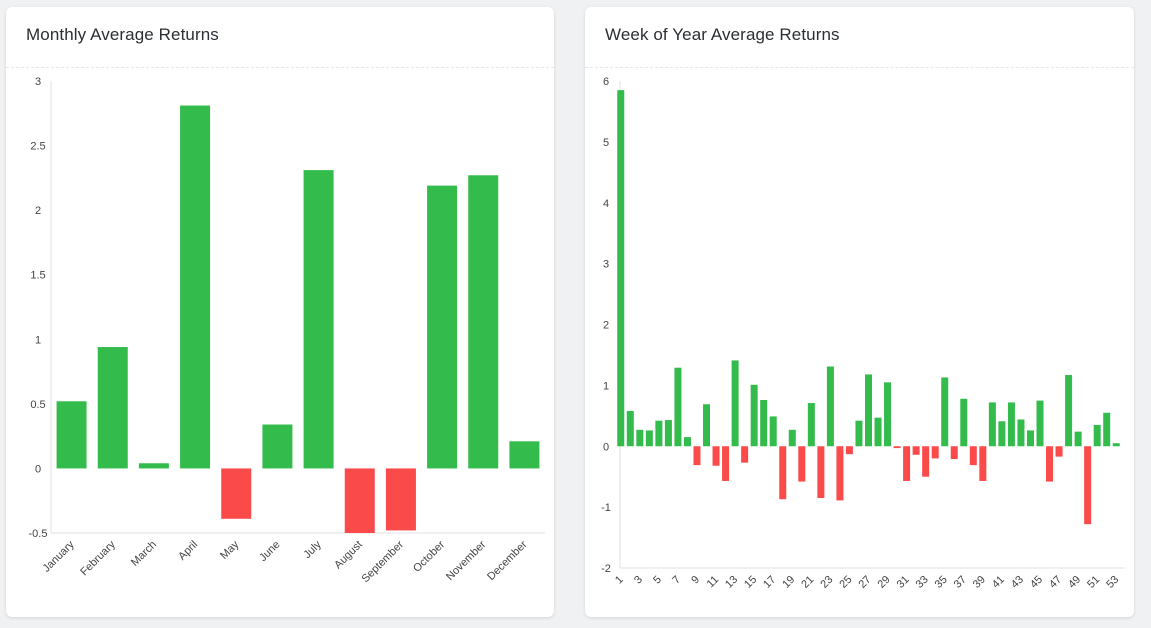 The width and height of the screenshot is (1151, 628). Describe the element at coordinates (269, 551) in the screenshot. I see `x-tick-label: June` at that location.